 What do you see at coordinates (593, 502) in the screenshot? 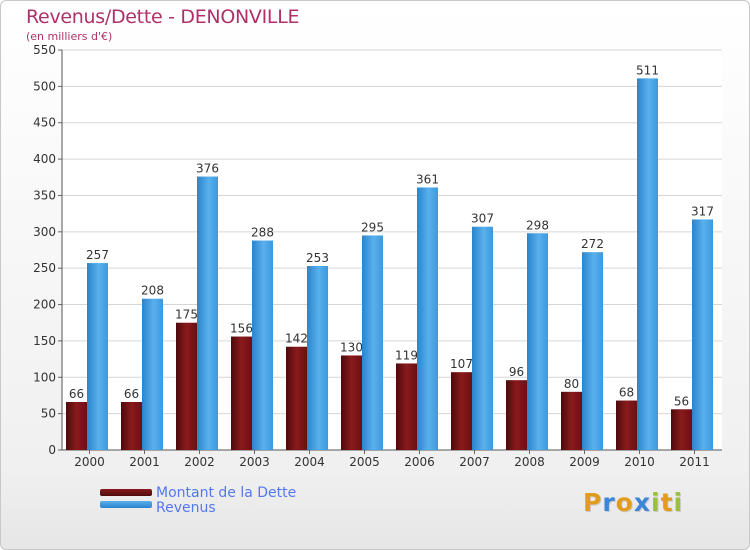
I see `logo-letter: P` at bounding box center [593, 502].